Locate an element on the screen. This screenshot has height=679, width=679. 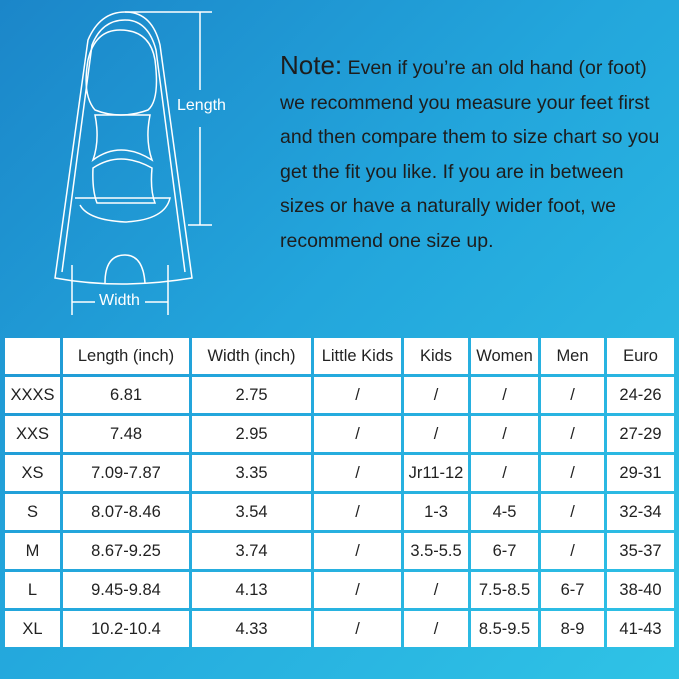
fin-lower-panel is located at coordinates (124, 181).